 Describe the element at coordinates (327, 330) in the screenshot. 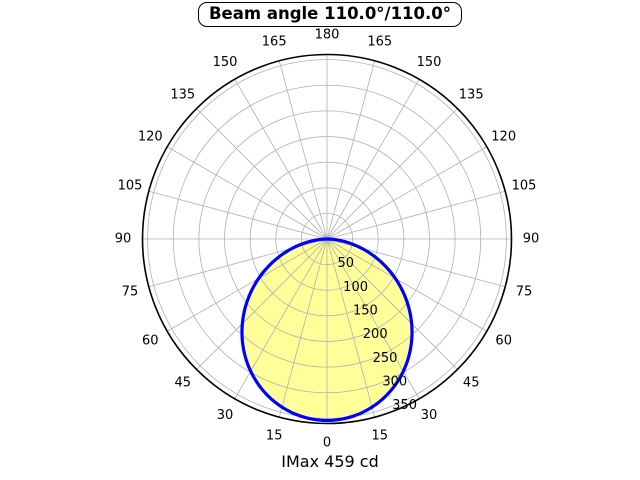

I see `beam-curve` at that location.